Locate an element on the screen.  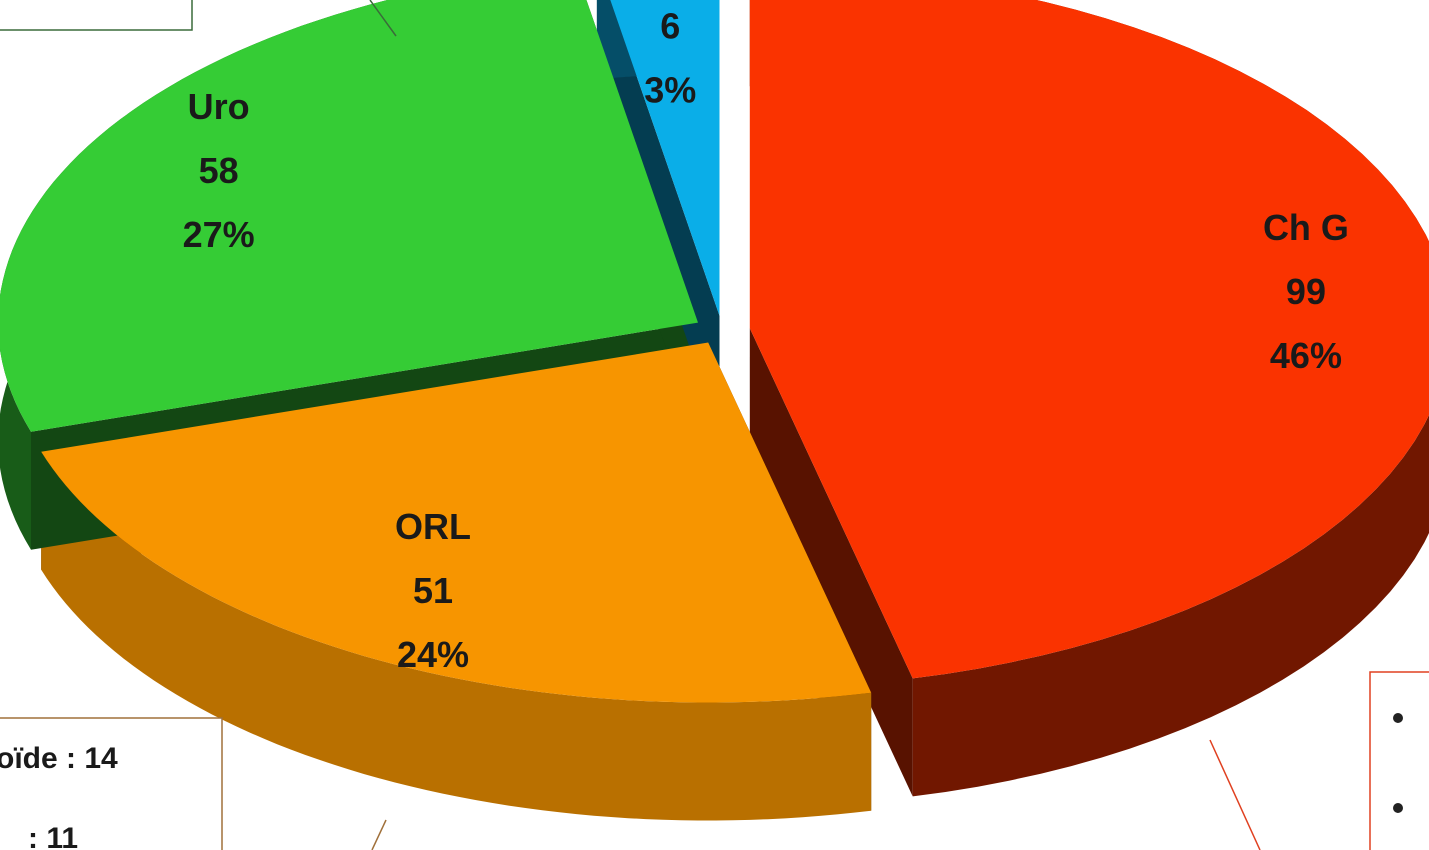
annotation: : 11 is located at coordinates (53, 836).